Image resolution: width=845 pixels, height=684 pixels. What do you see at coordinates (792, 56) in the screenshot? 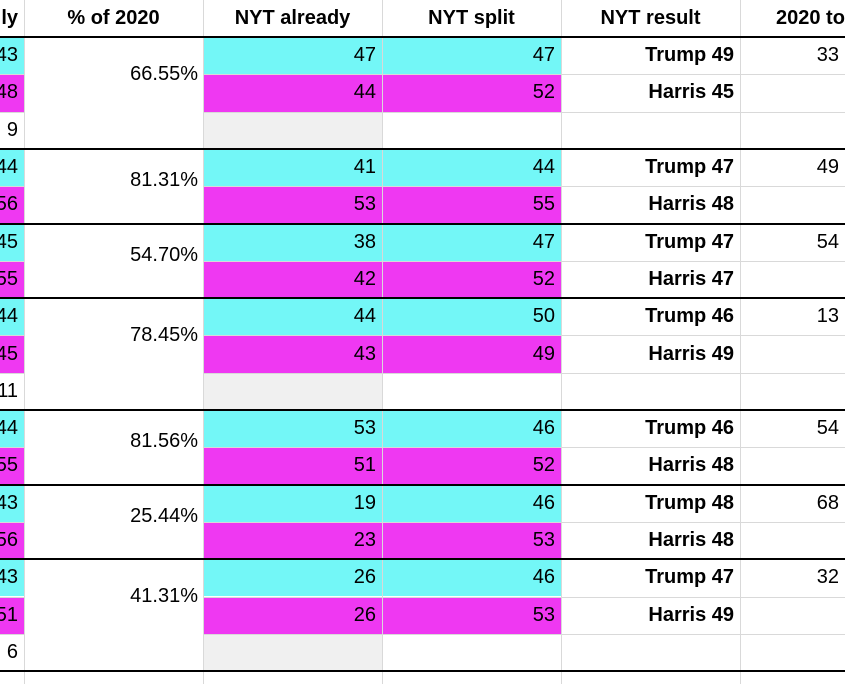
I see `cell-2020-total: 33` at bounding box center [792, 56].